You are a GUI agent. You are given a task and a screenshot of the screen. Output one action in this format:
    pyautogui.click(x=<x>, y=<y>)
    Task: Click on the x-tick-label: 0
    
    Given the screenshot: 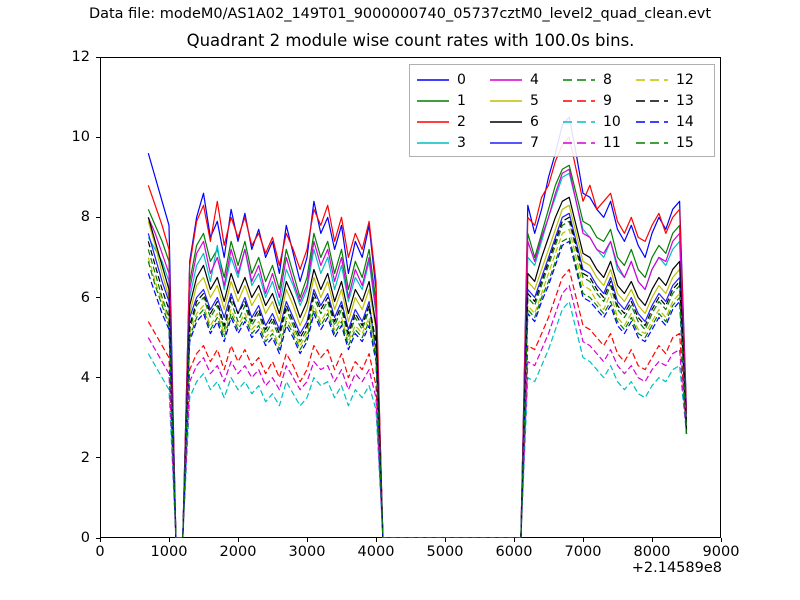 What is the action you would take?
    pyautogui.click(x=100, y=552)
    